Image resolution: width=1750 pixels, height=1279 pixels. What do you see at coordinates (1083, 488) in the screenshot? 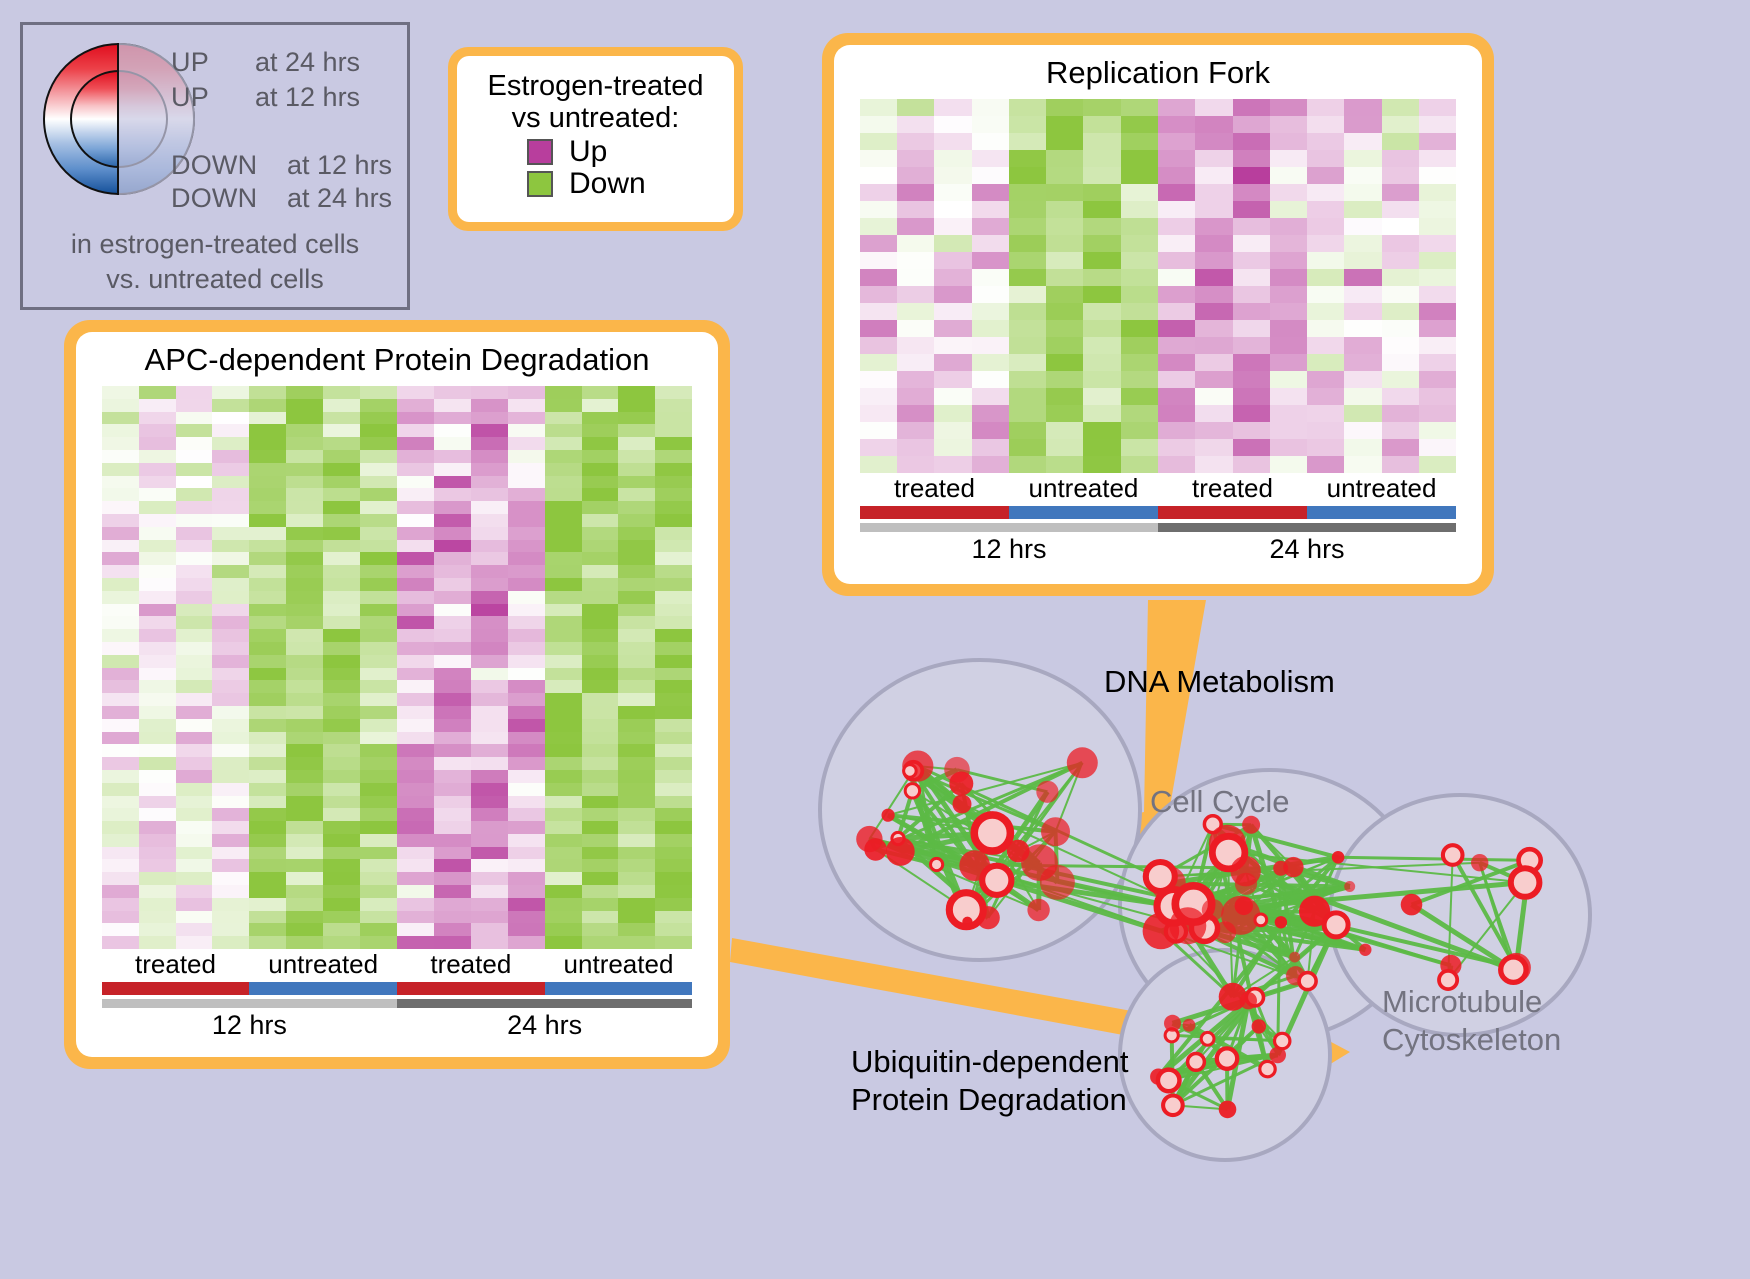
I see `axis-condition-label-1: untreated` at bounding box center [1083, 488].